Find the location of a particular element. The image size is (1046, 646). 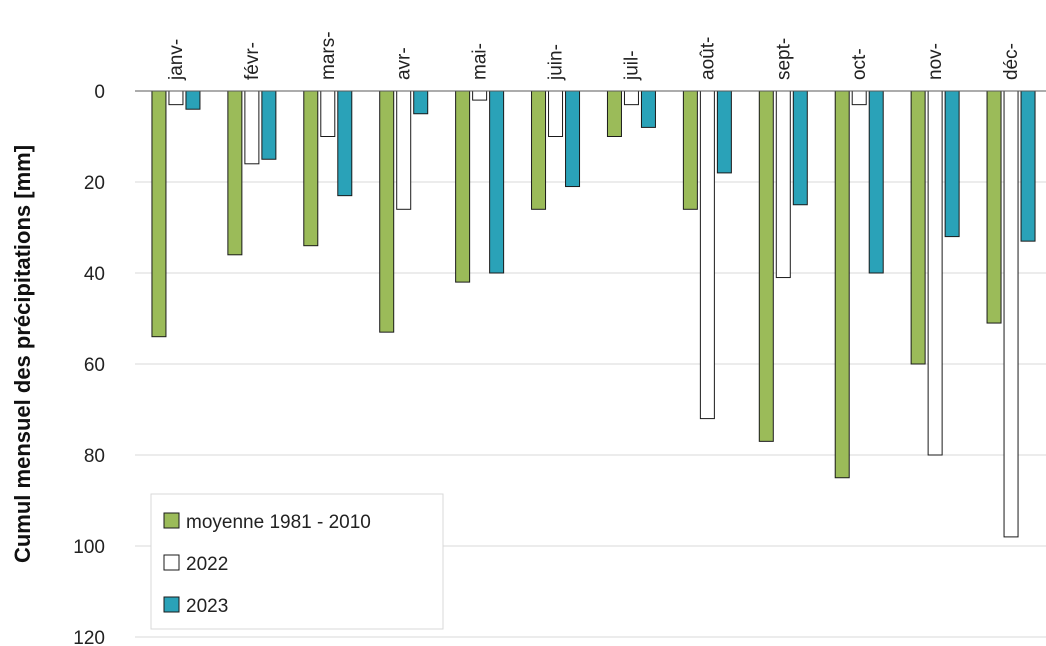

y-tick-label: 40 is located at coordinates (94, 274).